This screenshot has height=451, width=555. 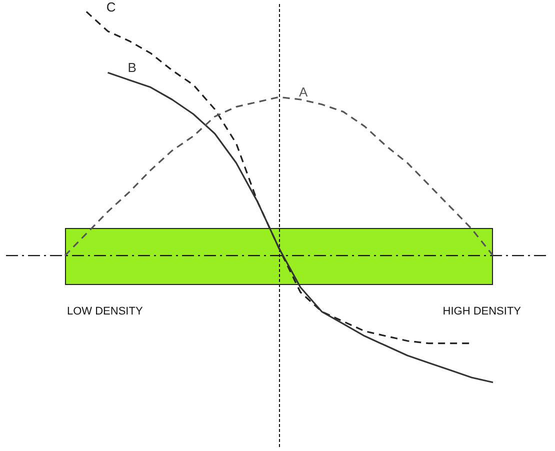 I want to click on series-label: B, so click(x=132, y=68).